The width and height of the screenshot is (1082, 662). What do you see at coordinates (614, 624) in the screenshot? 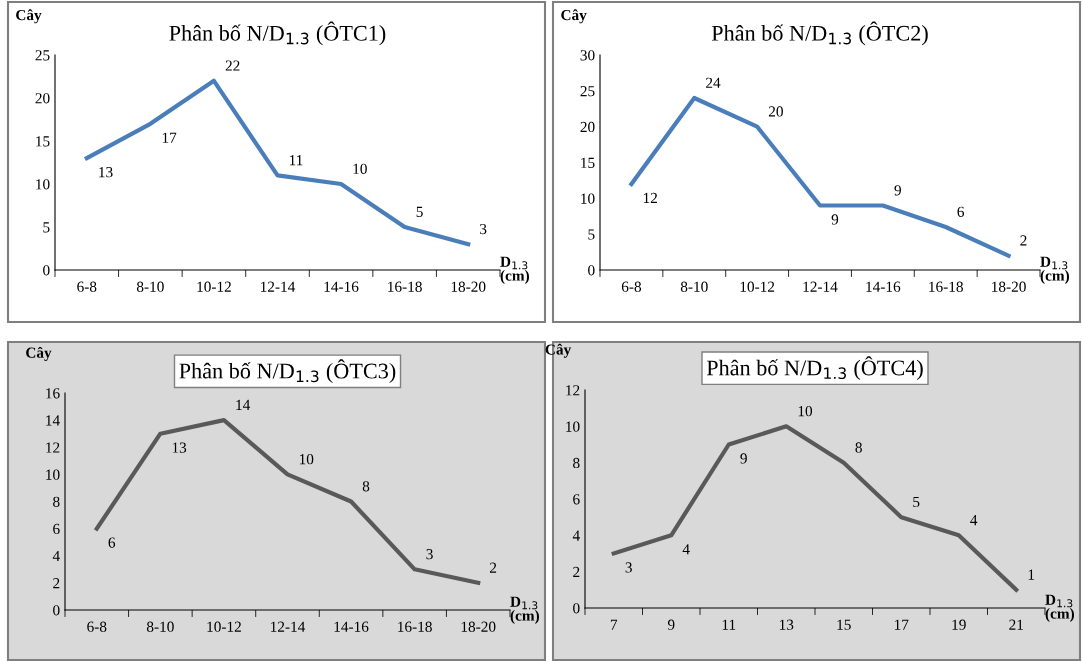
I see `x-tick-label: 7` at bounding box center [614, 624].